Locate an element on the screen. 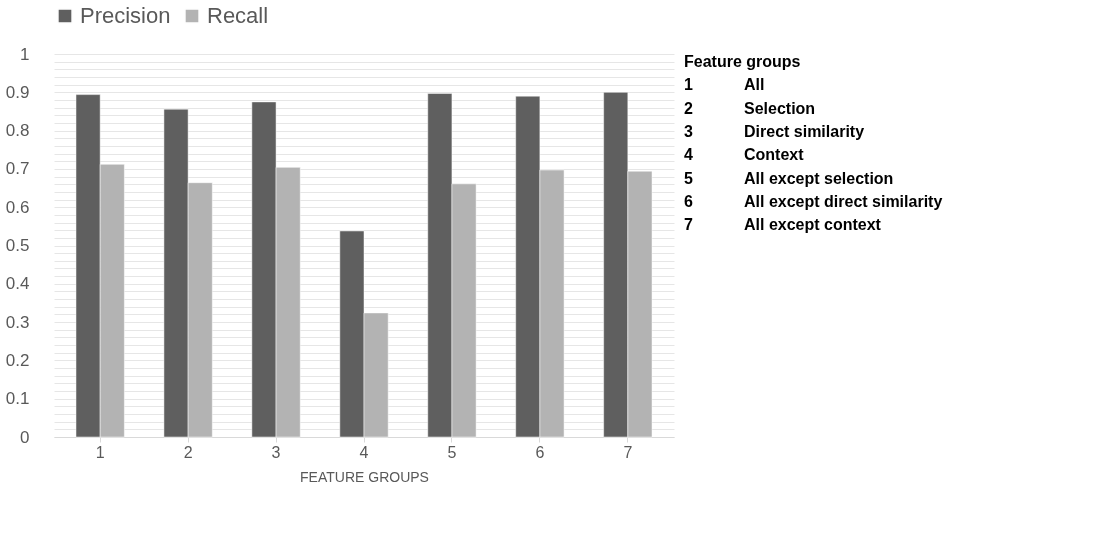 This screenshot has width=1120, height=545. y-tick-label: 0.3 is located at coordinates (17, 322).